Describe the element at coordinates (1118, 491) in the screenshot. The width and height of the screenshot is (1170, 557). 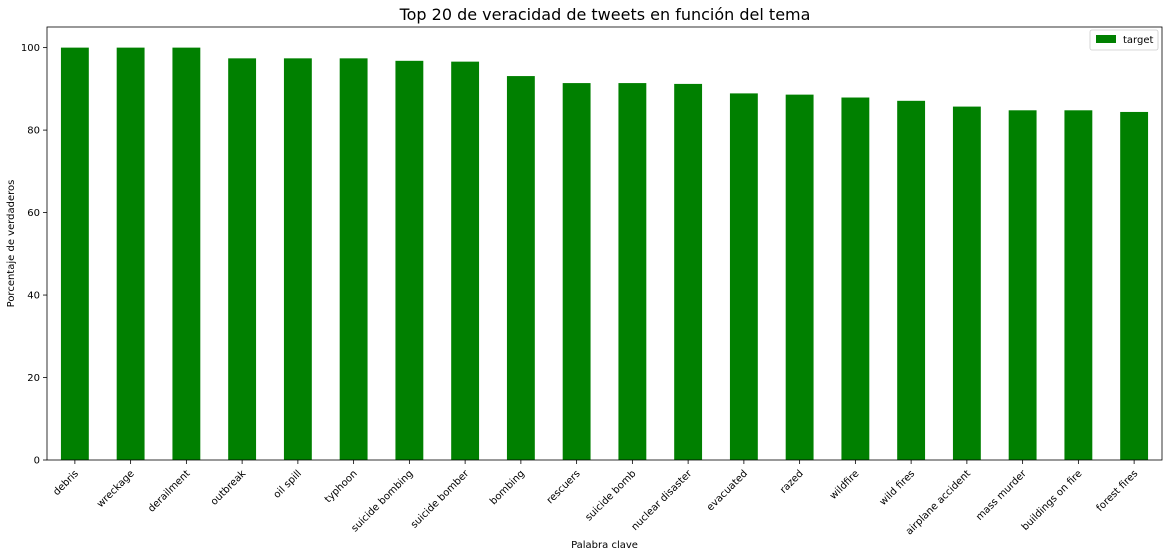
I see `x-tick-label: forest fires` at that location.